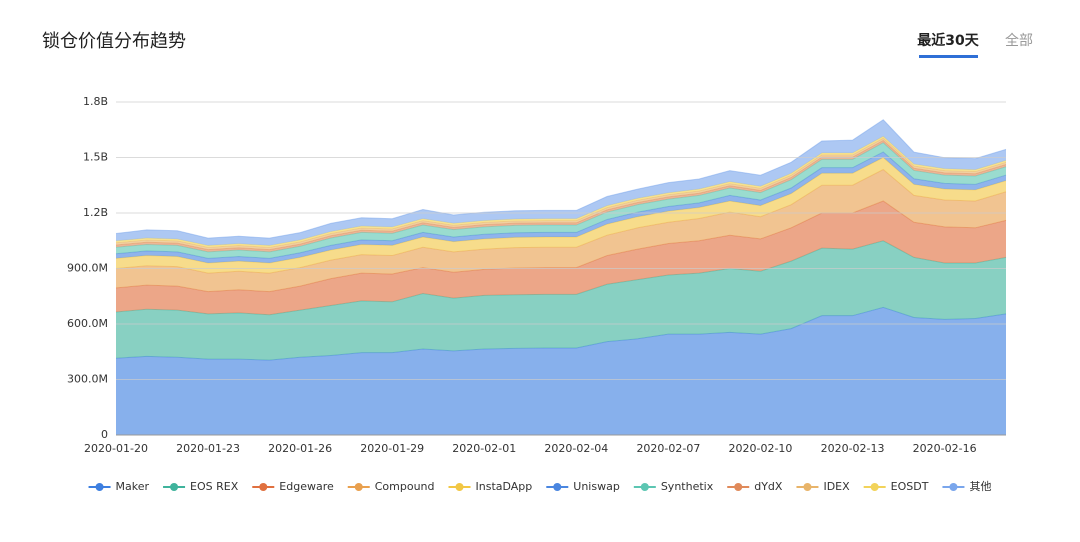 The height and width of the screenshot is (542, 1080). I want to click on page-title: 锁仓价值分布趋势, so click(114, 41).